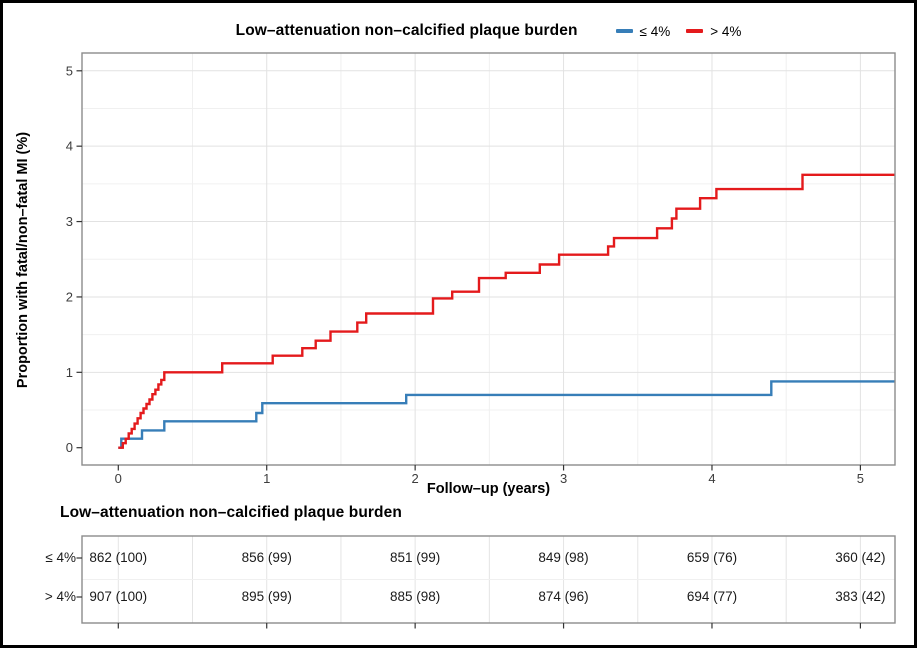  I want to click on x-tick-label: 3, so click(563, 478).